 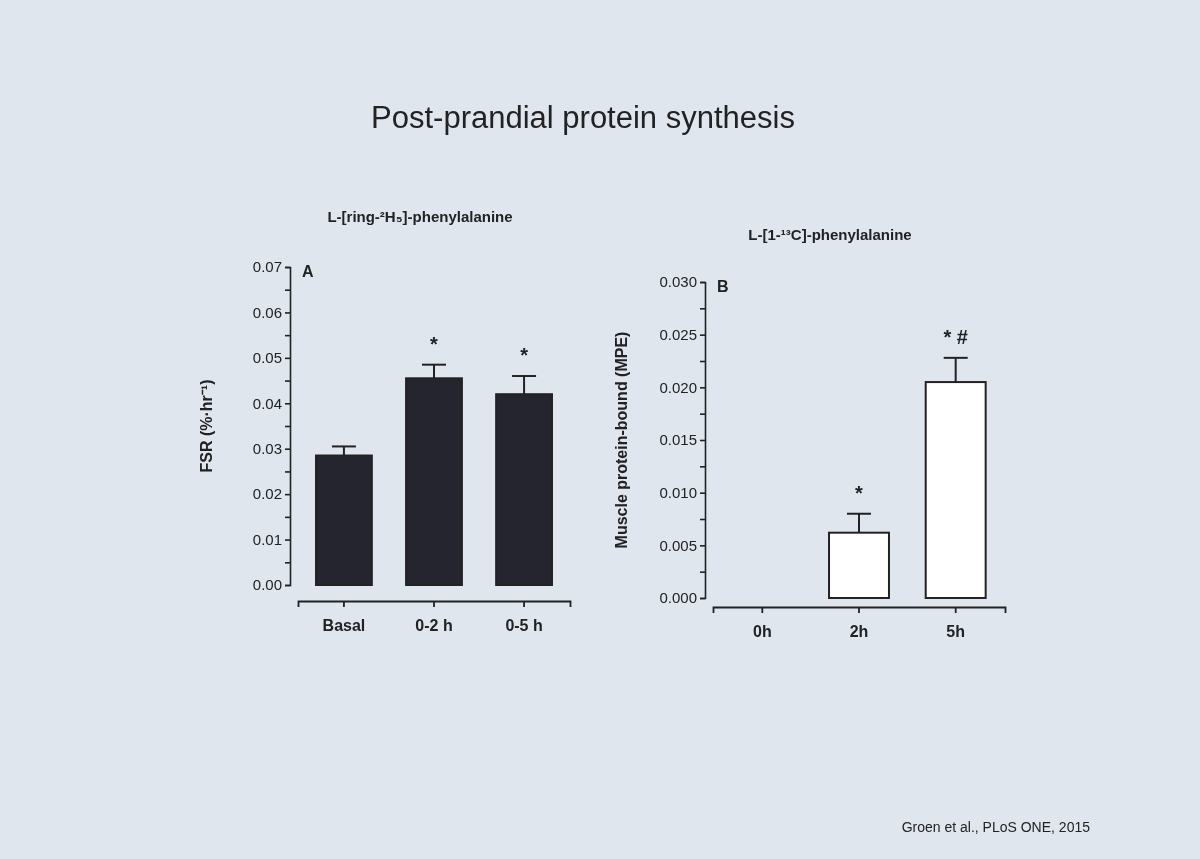 I want to click on x-tick-label: 0-5 h, so click(x=524, y=625).